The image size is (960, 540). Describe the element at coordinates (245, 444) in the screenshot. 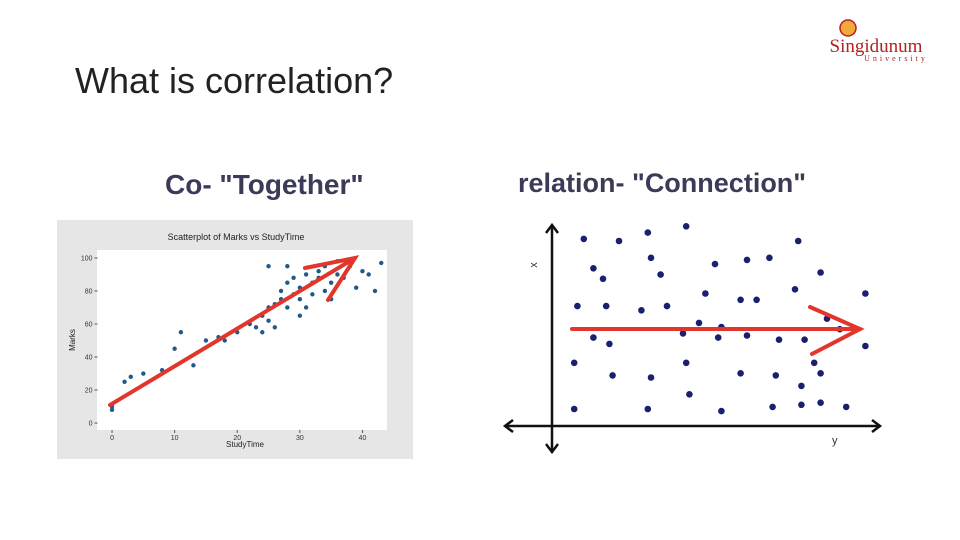

I see `x-axis-label: StudyTime` at that location.